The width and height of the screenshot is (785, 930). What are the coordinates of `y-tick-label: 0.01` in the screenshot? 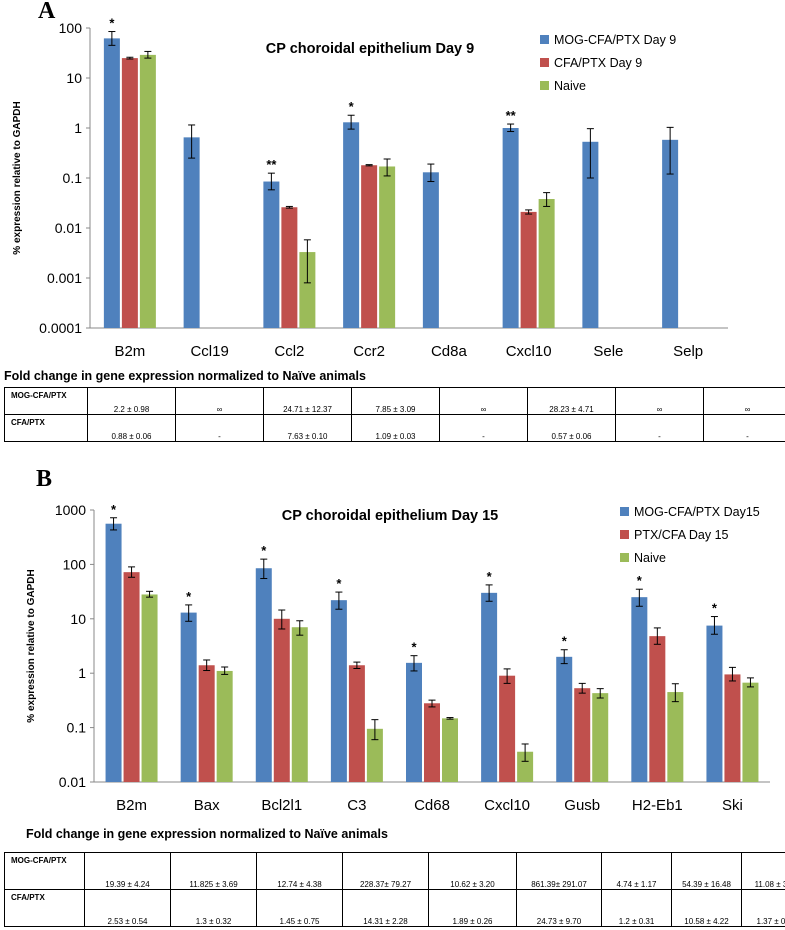 It's located at (68, 228).